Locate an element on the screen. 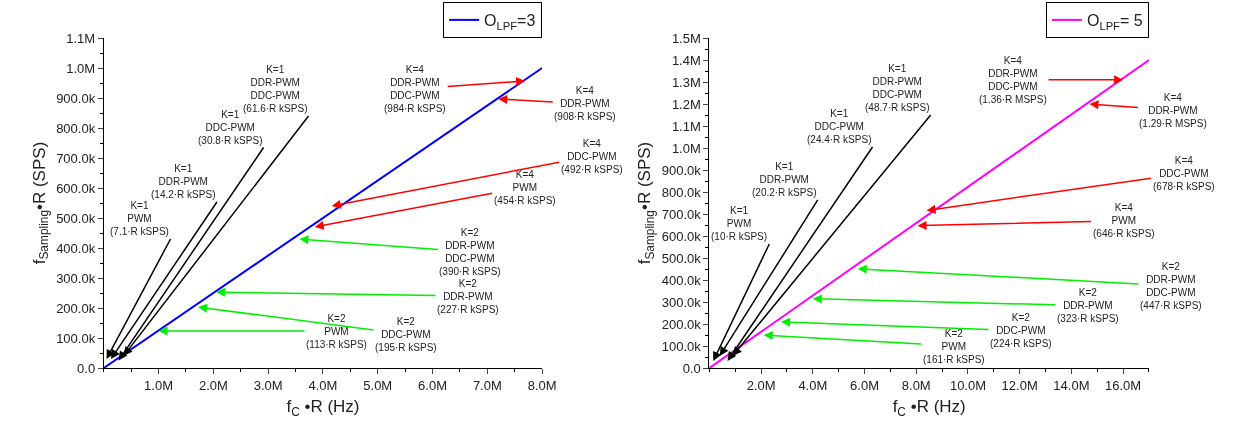 This screenshot has width=1235, height=426. annotation: K=2 DDC-PWM (224·R kSPS) is located at coordinates (1021, 330).